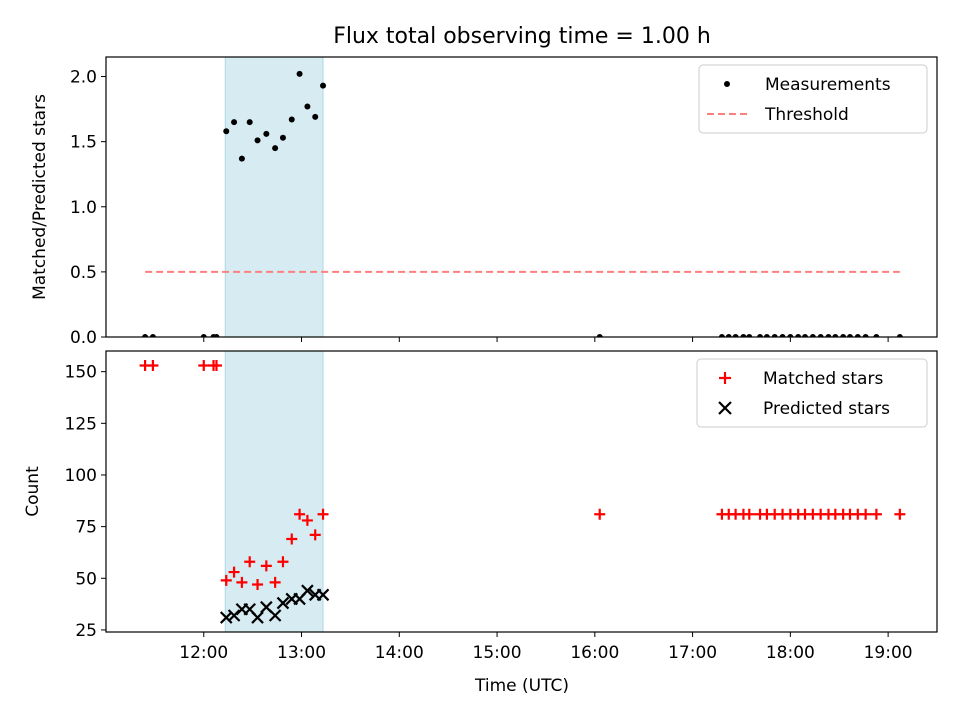  I want to click on legend: Matched stars Predicted stars, so click(812, 393).